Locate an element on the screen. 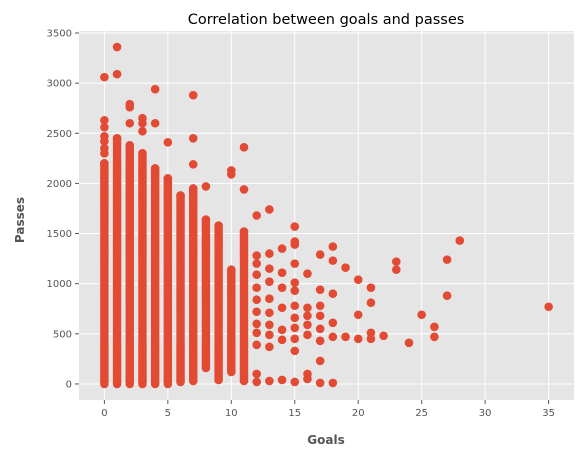 The height and width of the screenshot is (460, 584). y-axis-label: Passes is located at coordinates (20, 220).